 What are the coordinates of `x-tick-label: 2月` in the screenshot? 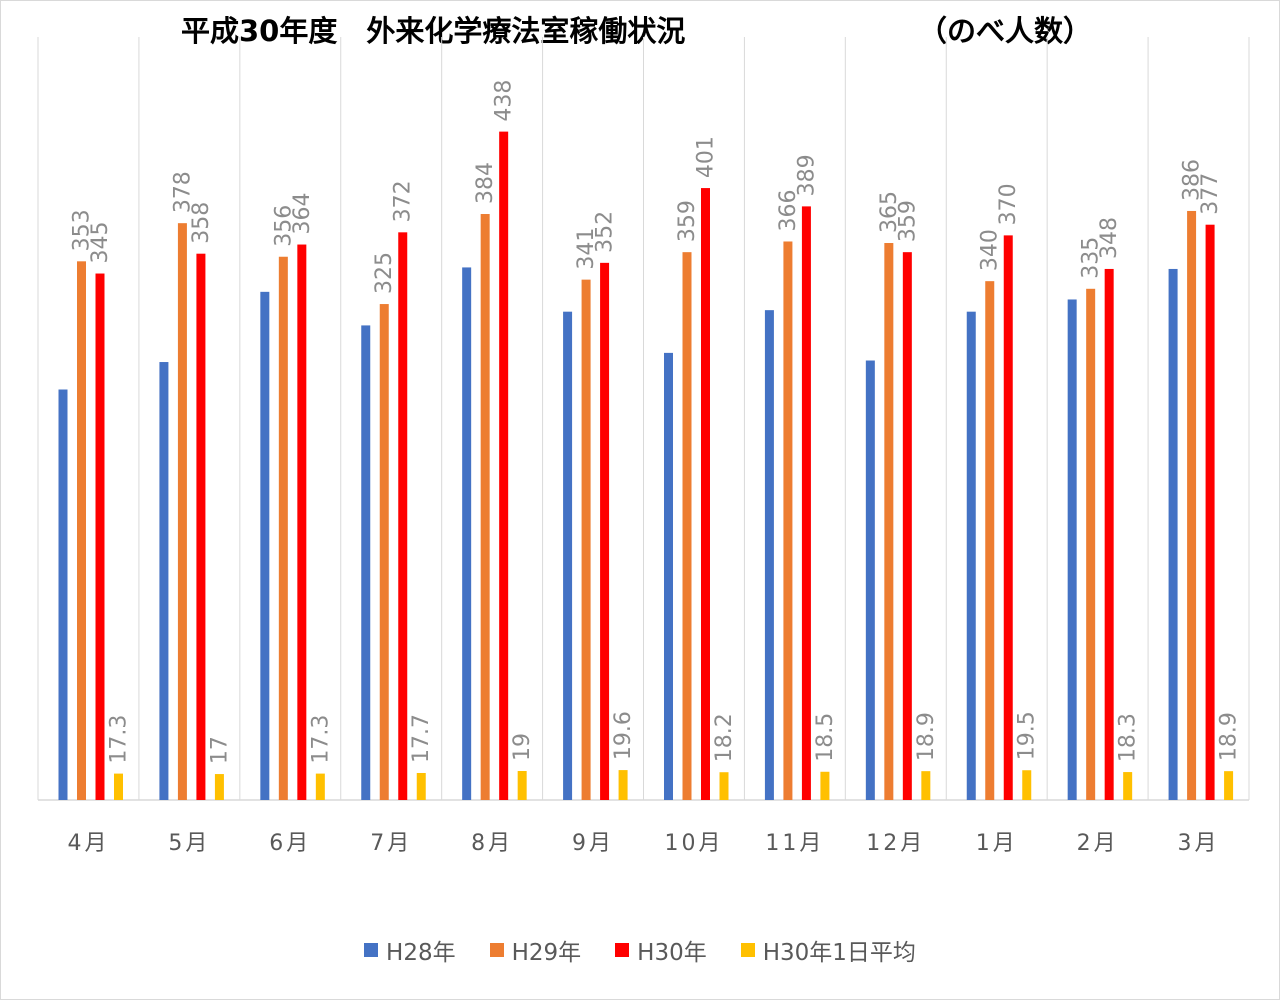 It's located at (1098, 843).